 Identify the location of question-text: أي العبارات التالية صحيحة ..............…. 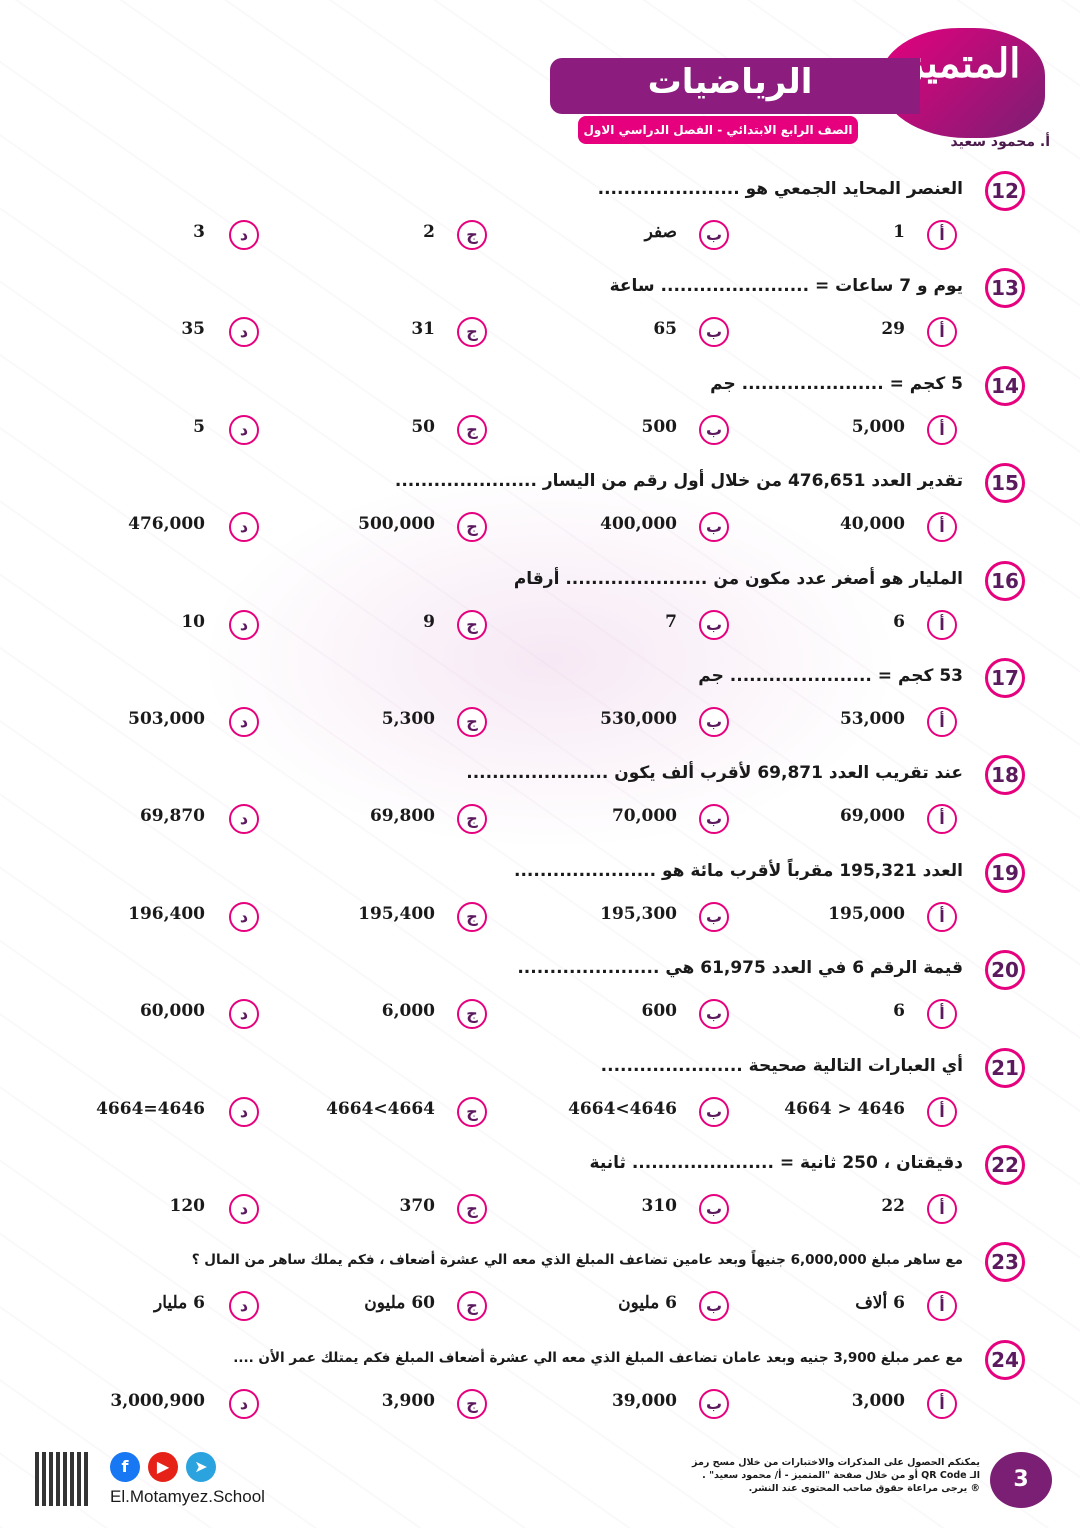
(781, 1065).